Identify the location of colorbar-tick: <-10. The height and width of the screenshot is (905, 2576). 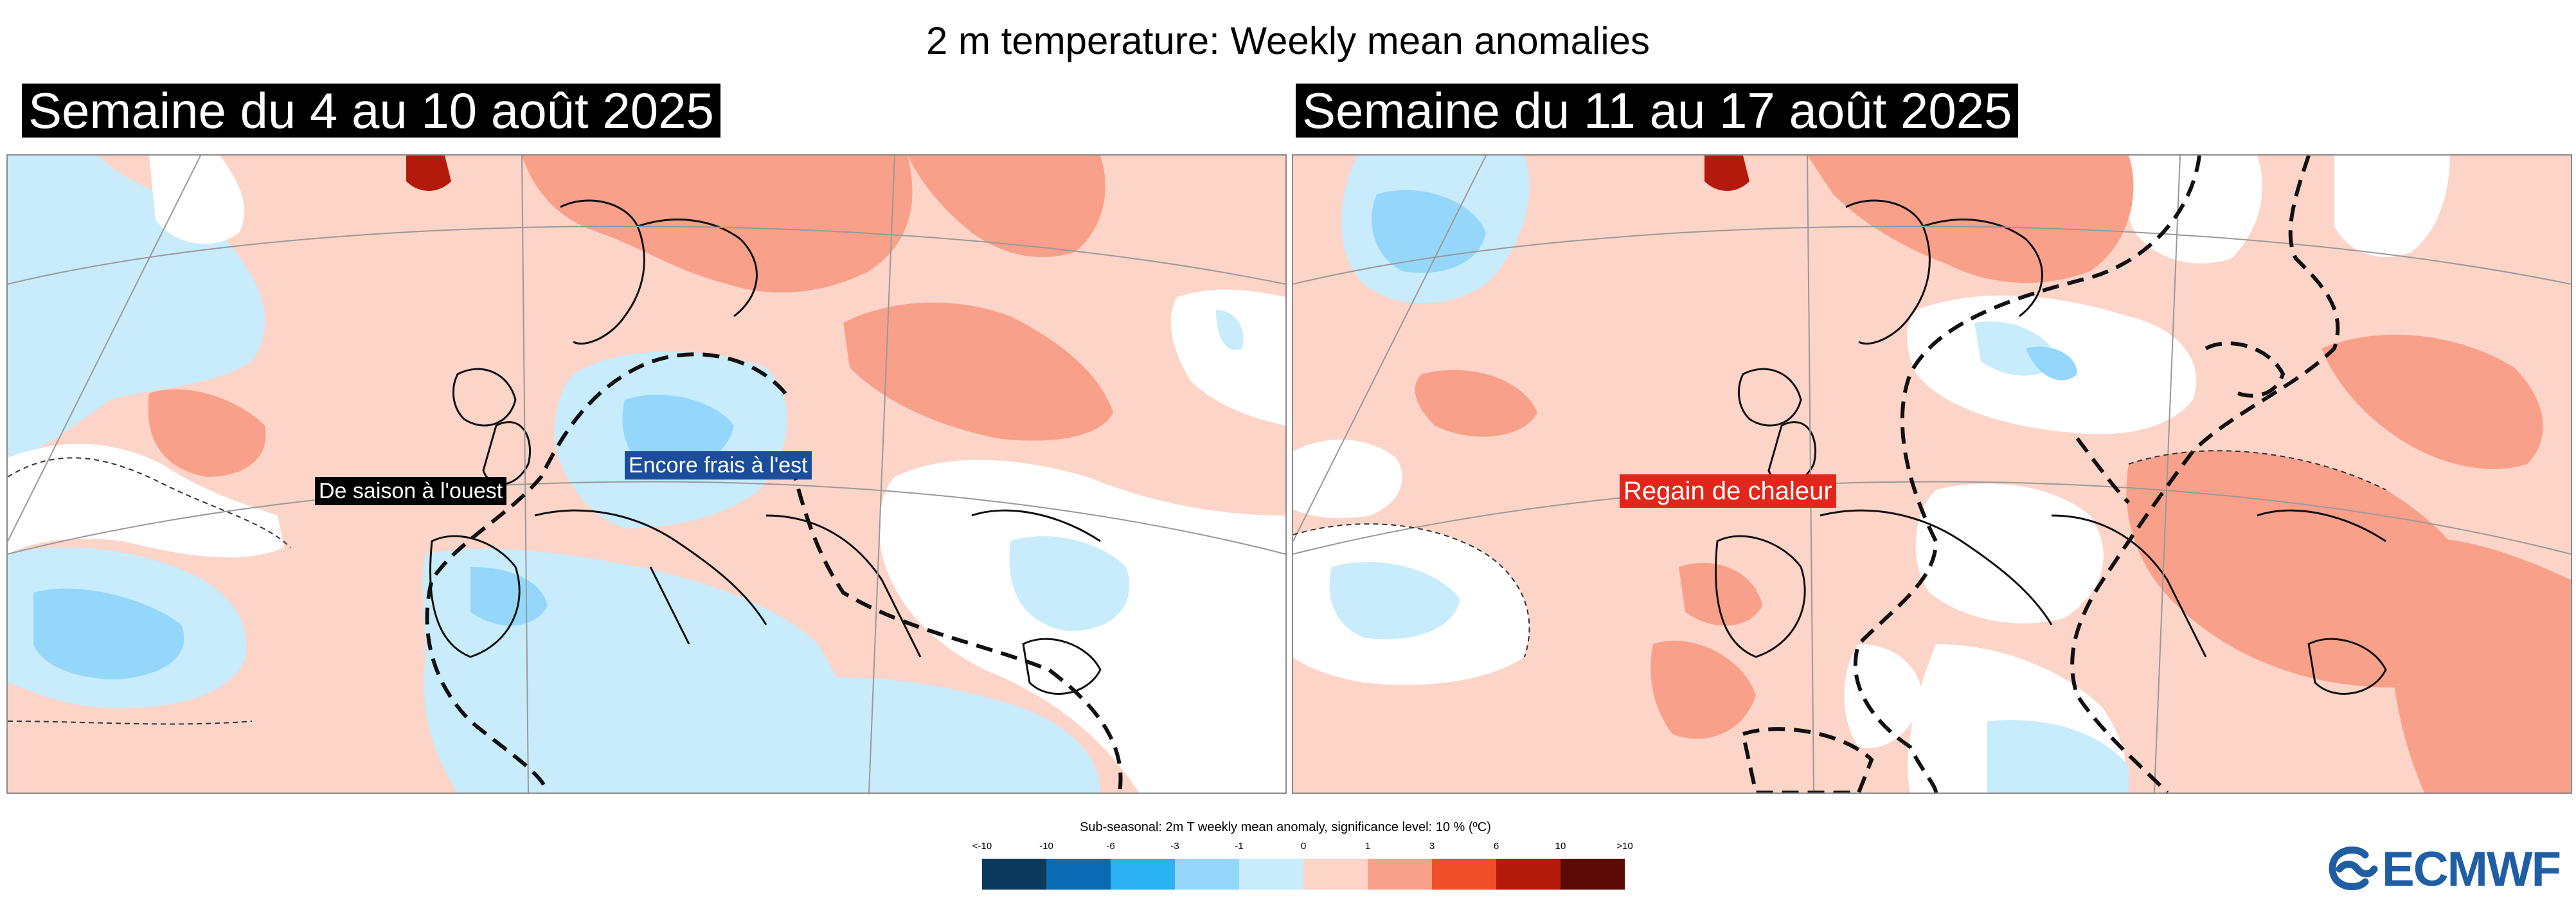
(982, 846).